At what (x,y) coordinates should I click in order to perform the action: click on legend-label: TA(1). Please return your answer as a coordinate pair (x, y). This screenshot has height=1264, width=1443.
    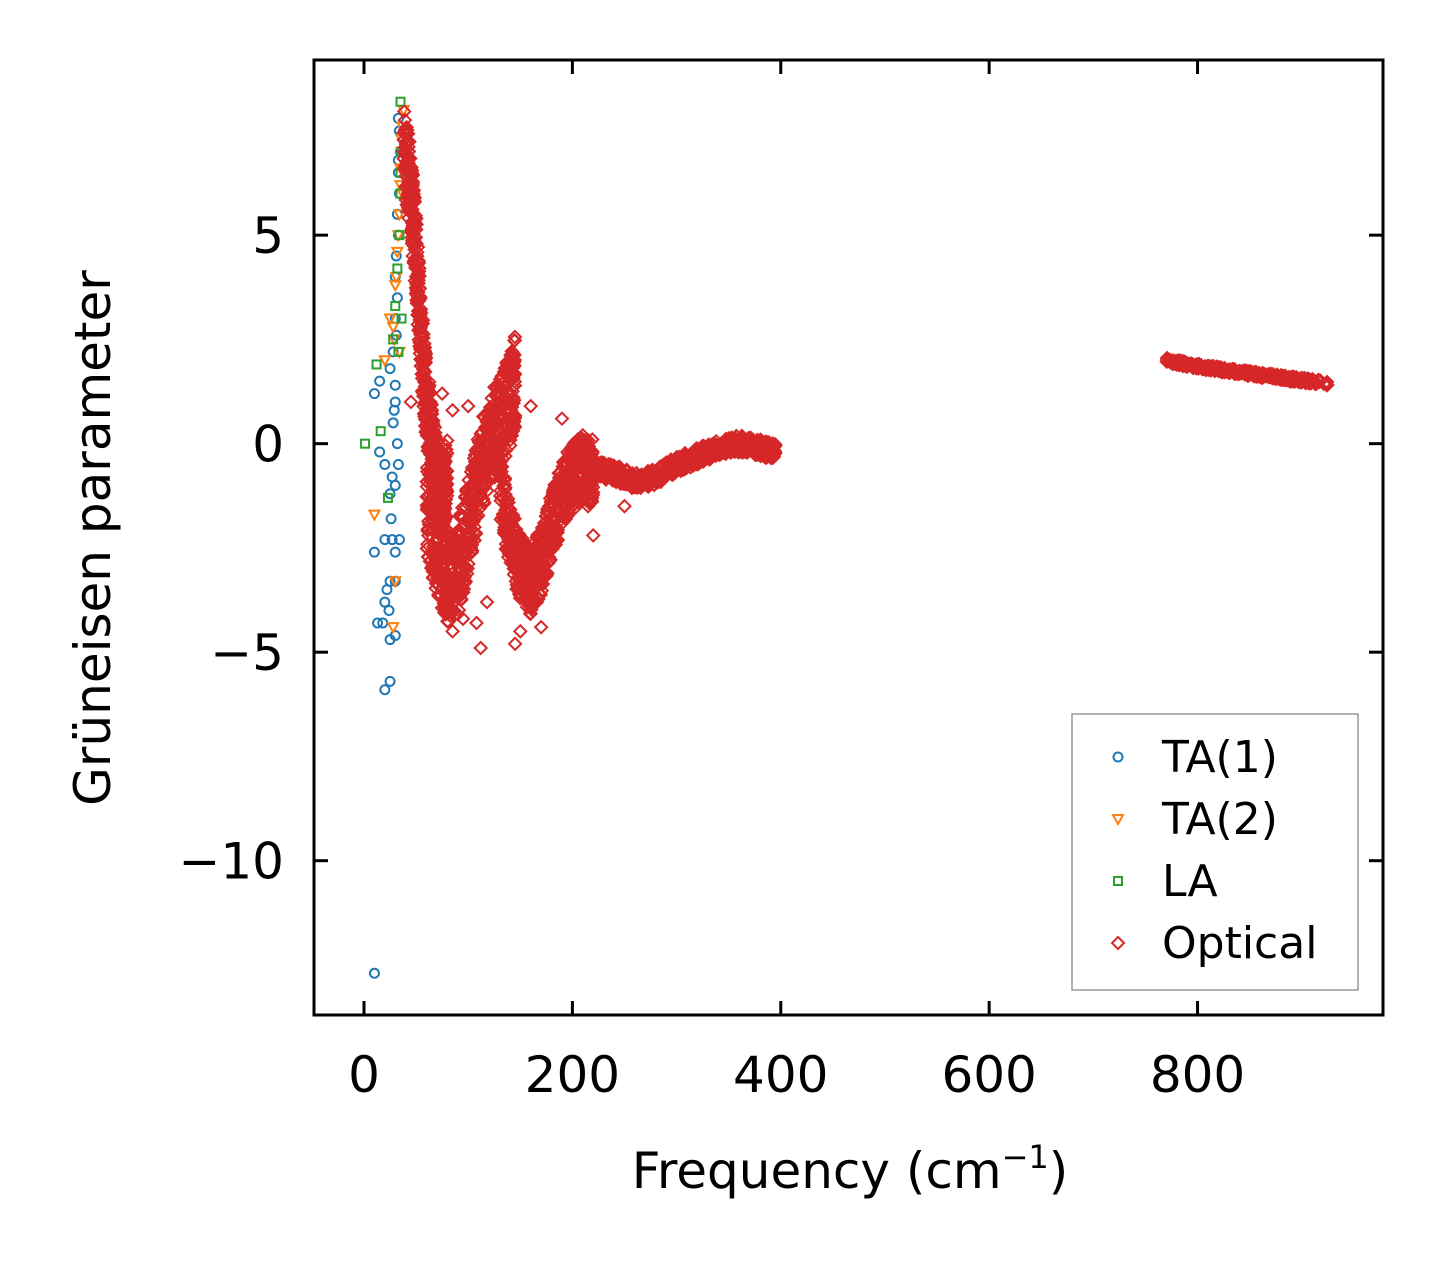
    Looking at the image, I should click on (1219, 757).